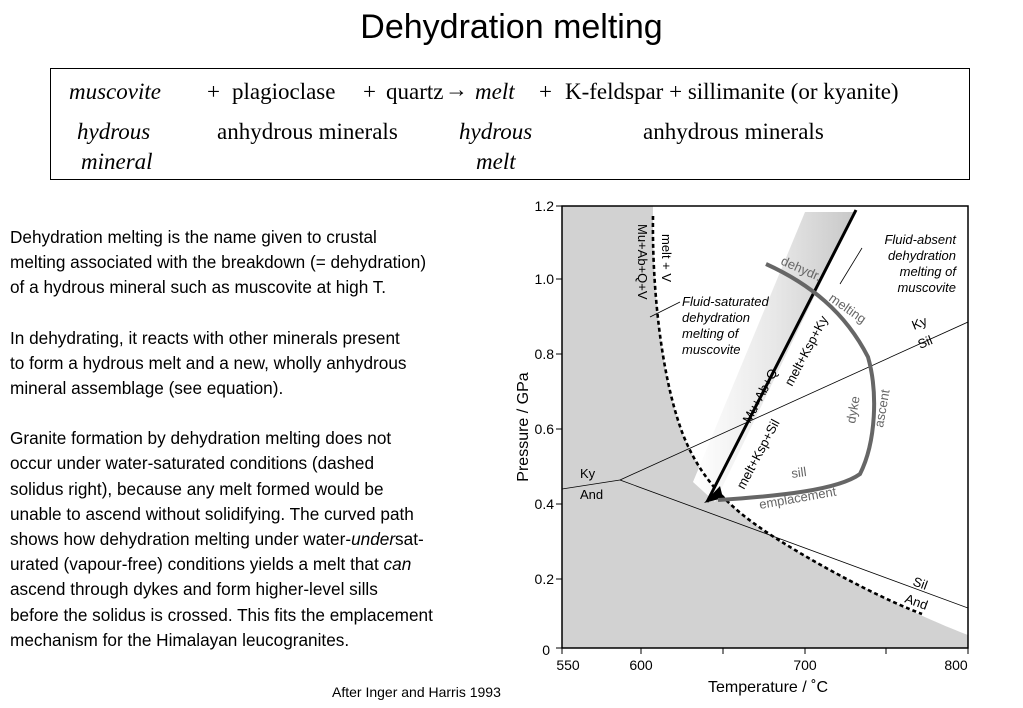 The height and width of the screenshot is (708, 1023). What do you see at coordinates (920, 323) in the screenshot?
I see `label-ky-right: Ky` at bounding box center [920, 323].